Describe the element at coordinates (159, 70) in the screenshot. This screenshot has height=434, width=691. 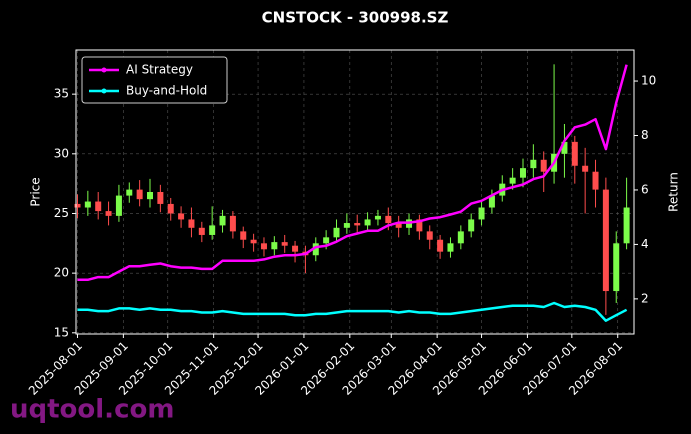
I see `legend-label: AI Strategy` at that location.